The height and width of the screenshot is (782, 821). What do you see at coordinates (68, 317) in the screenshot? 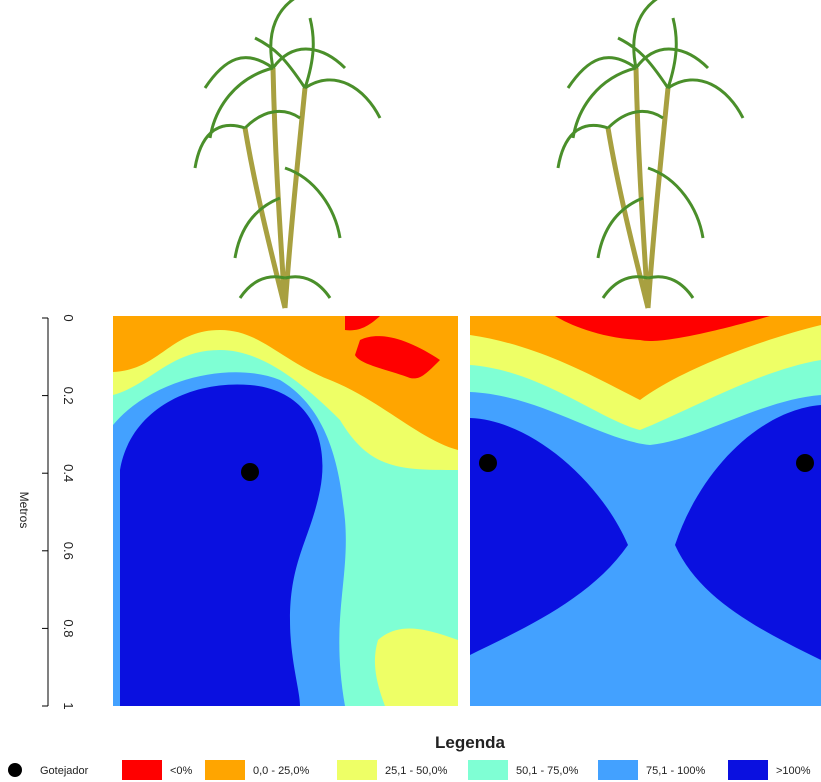
I see `tick-label: 0` at bounding box center [68, 317].